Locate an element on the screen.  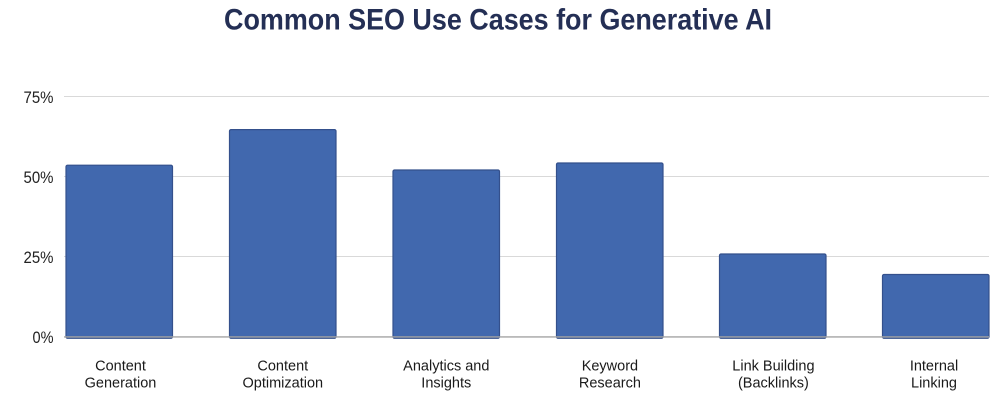
svg-text: Keyword is located at coordinates (610, 366).